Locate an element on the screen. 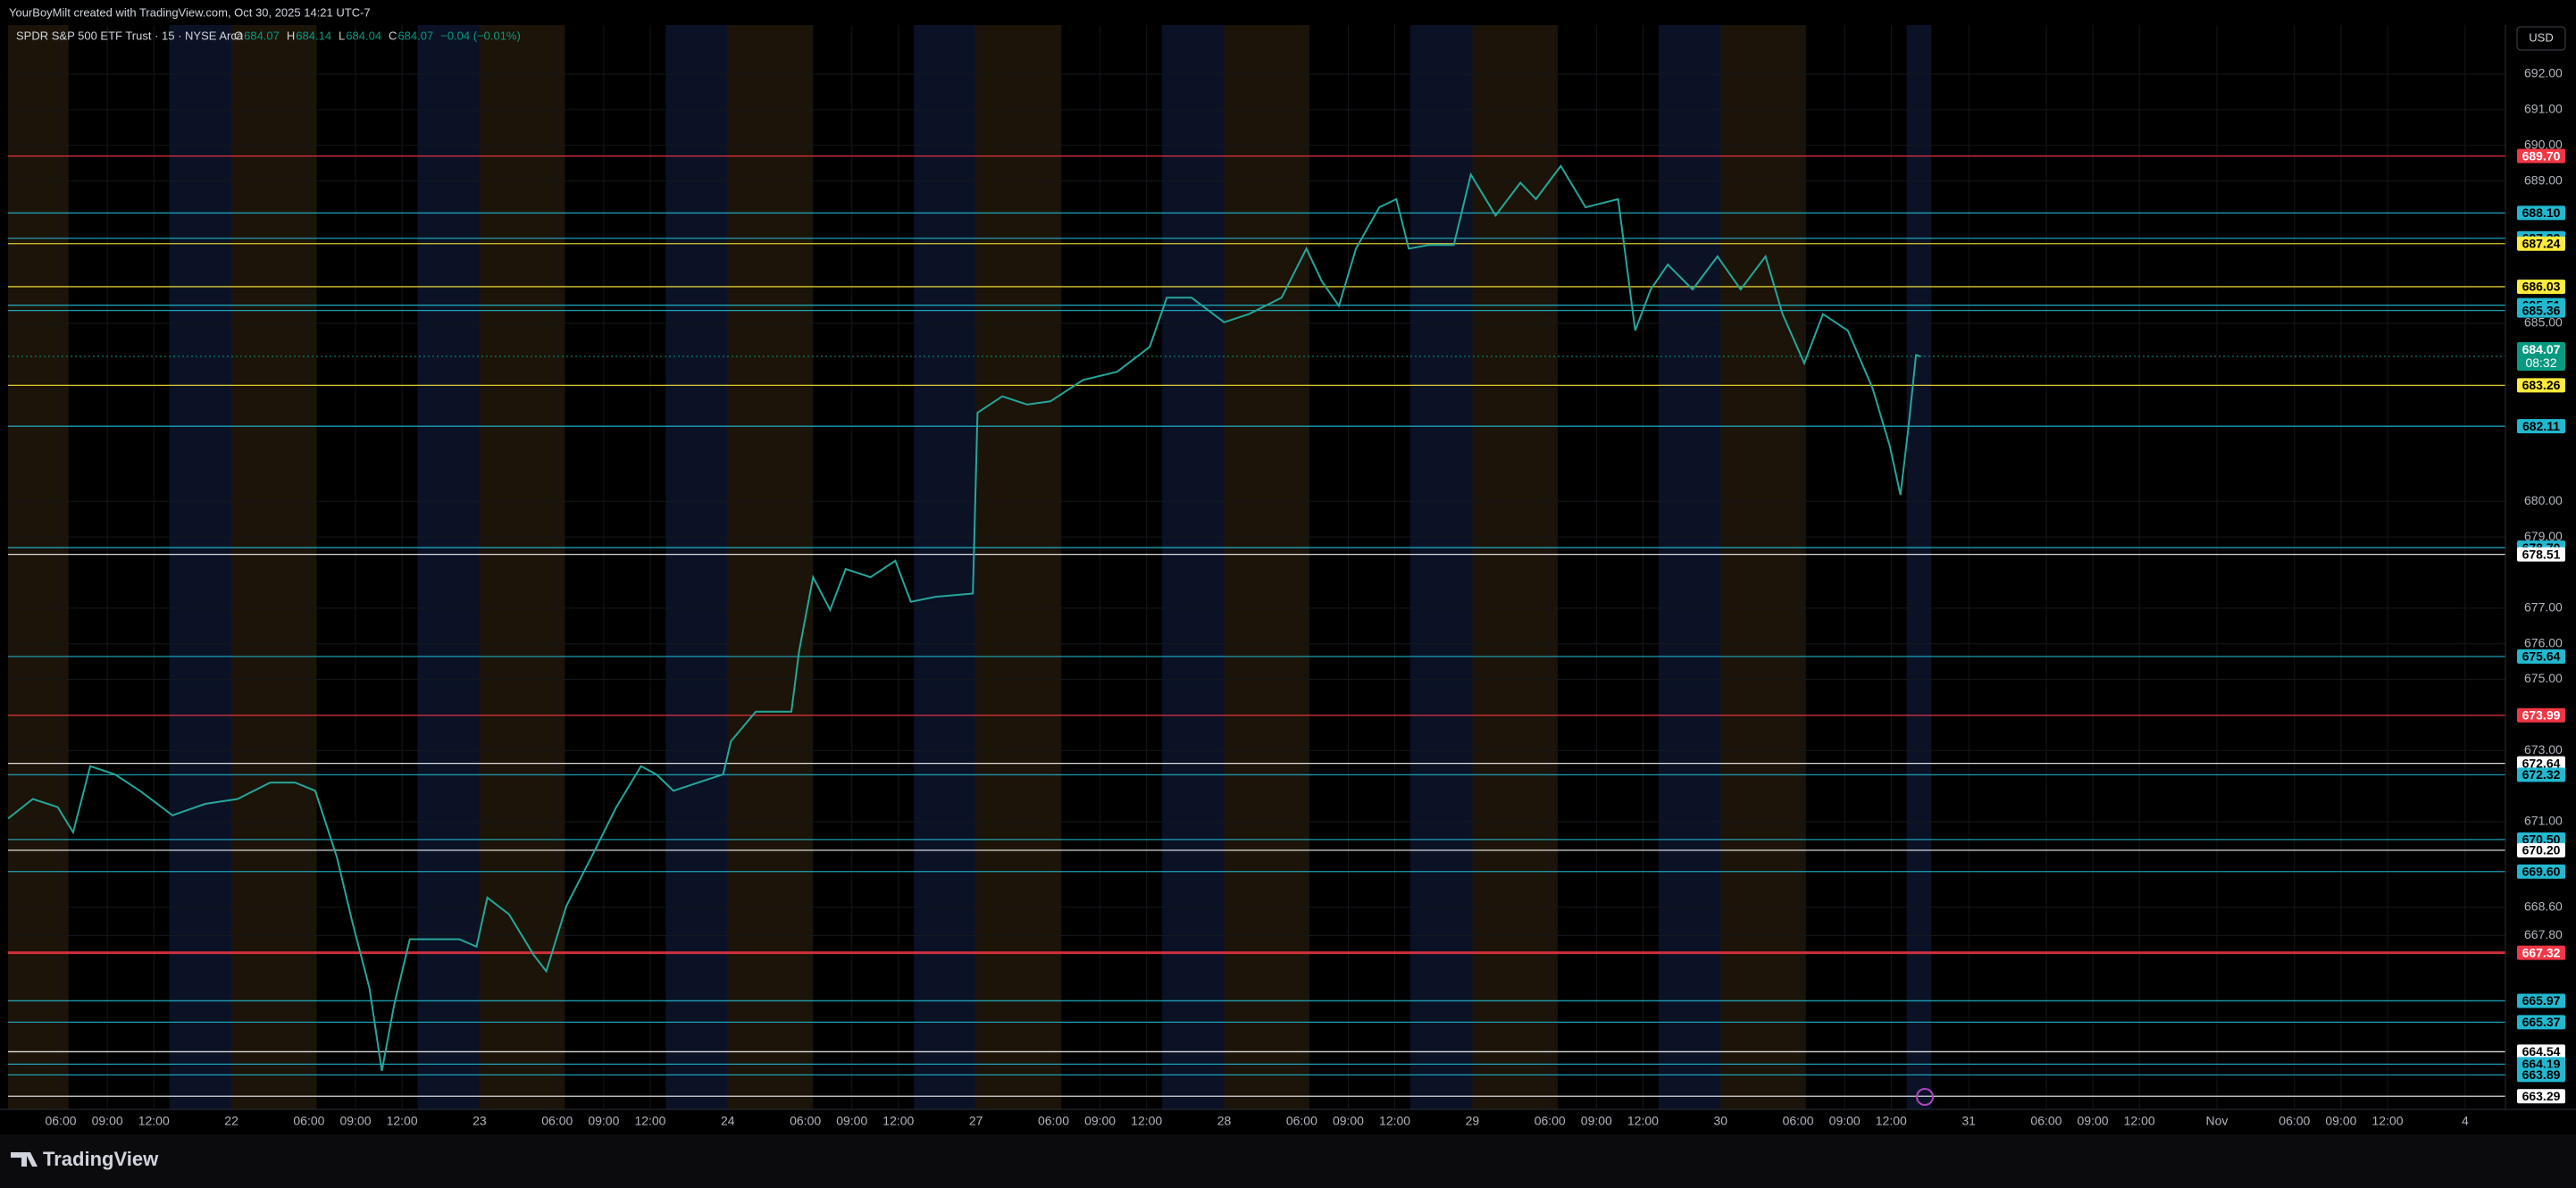  level-label: 669.60 is located at coordinates (2541, 871).